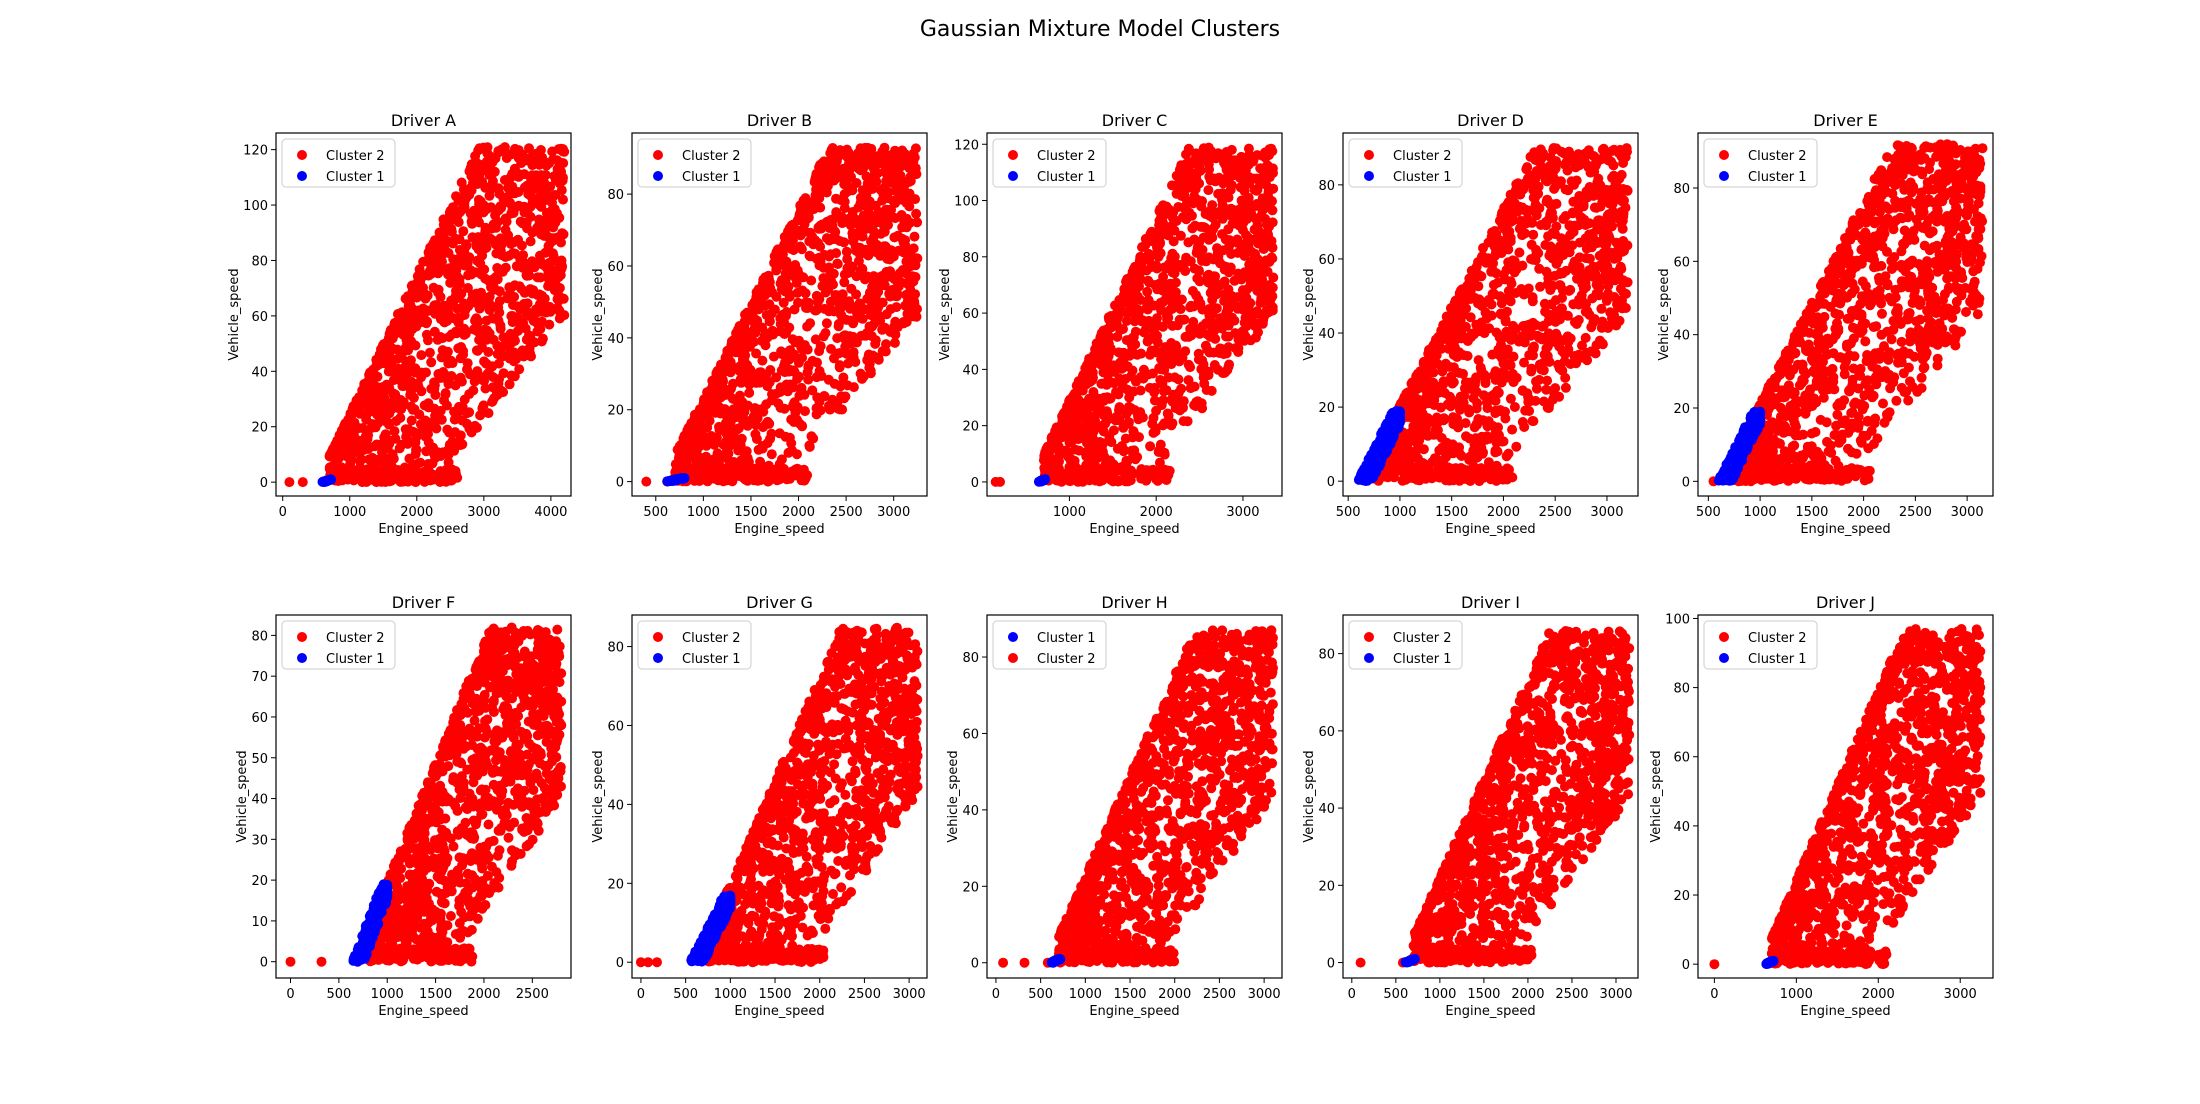  What do you see at coordinates (750, 512) in the screenshot?
I see `x-tick-label: 1500` at bounding box center [750, 512].